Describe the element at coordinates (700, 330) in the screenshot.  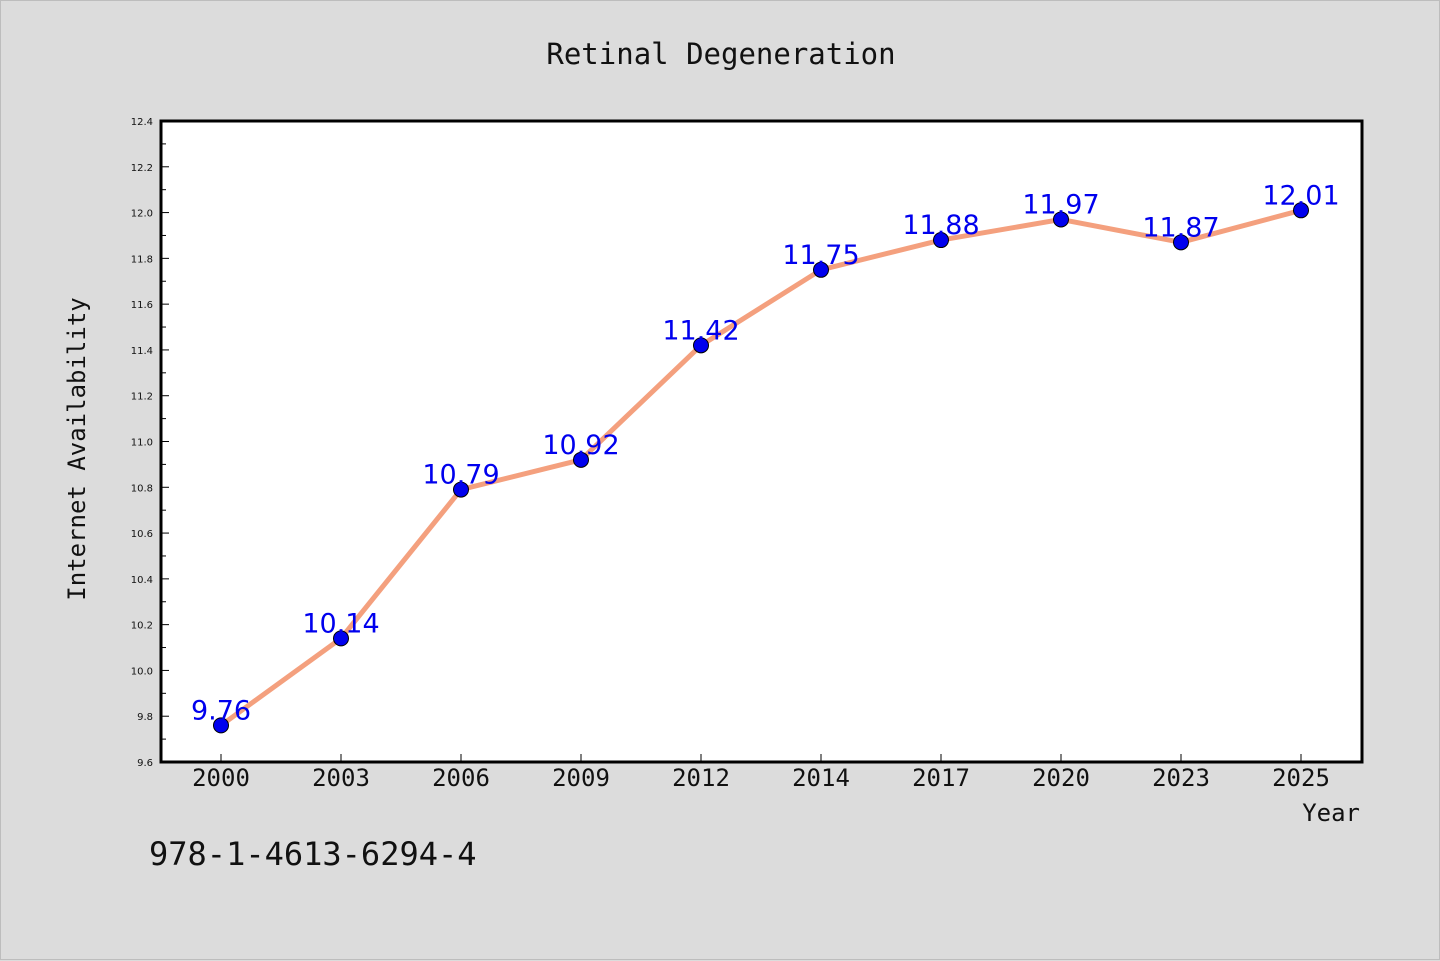
I see `data-label: 11.42` at that location.